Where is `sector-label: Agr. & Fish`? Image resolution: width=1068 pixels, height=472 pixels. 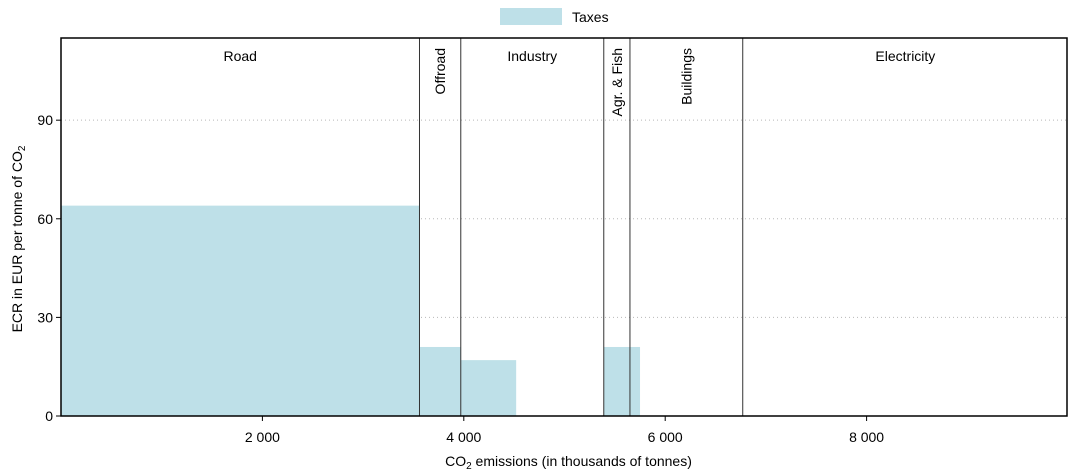 sector-label: Agr. & Fish is located at coordinates (617, 82).